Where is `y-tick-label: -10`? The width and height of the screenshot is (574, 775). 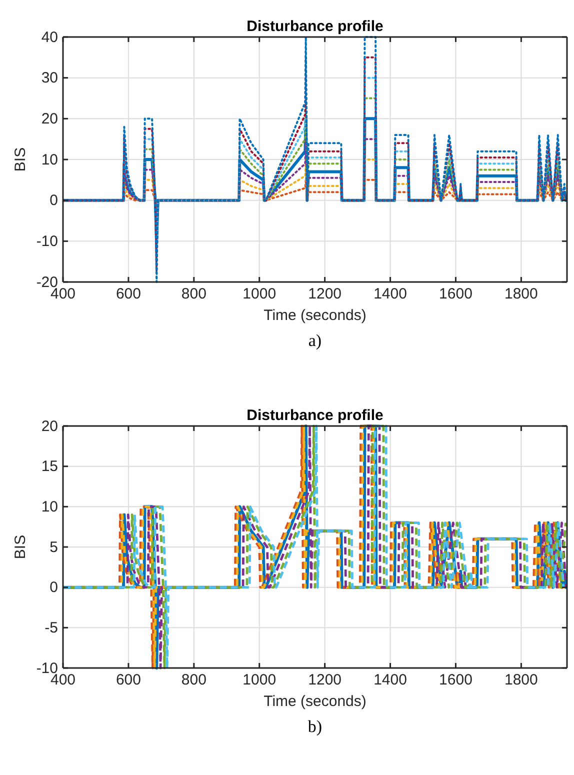
y-tick-label: -10 is located at coordinates (47, 241).